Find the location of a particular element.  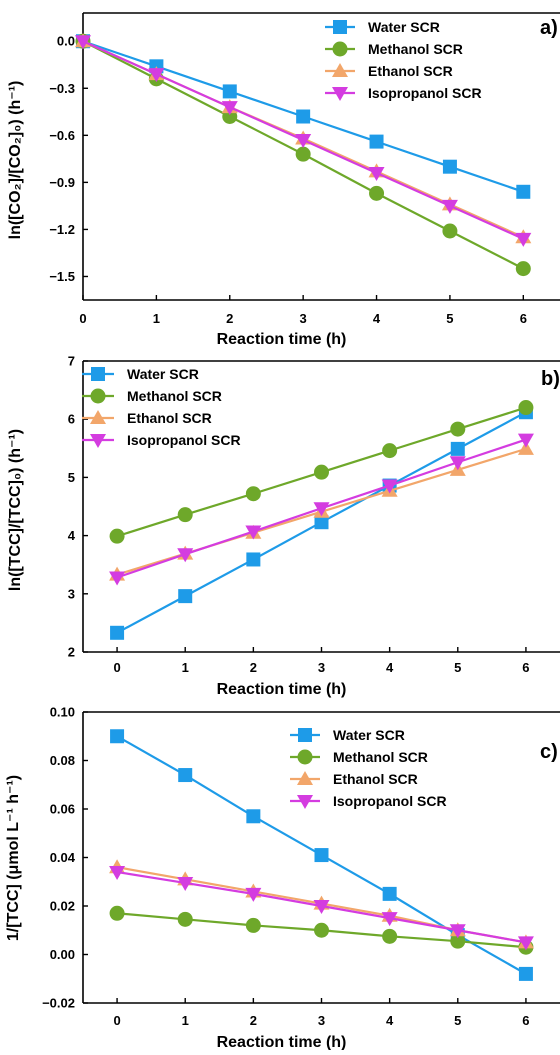

x-tick-label: 0 is located at coordinates (116, 667).